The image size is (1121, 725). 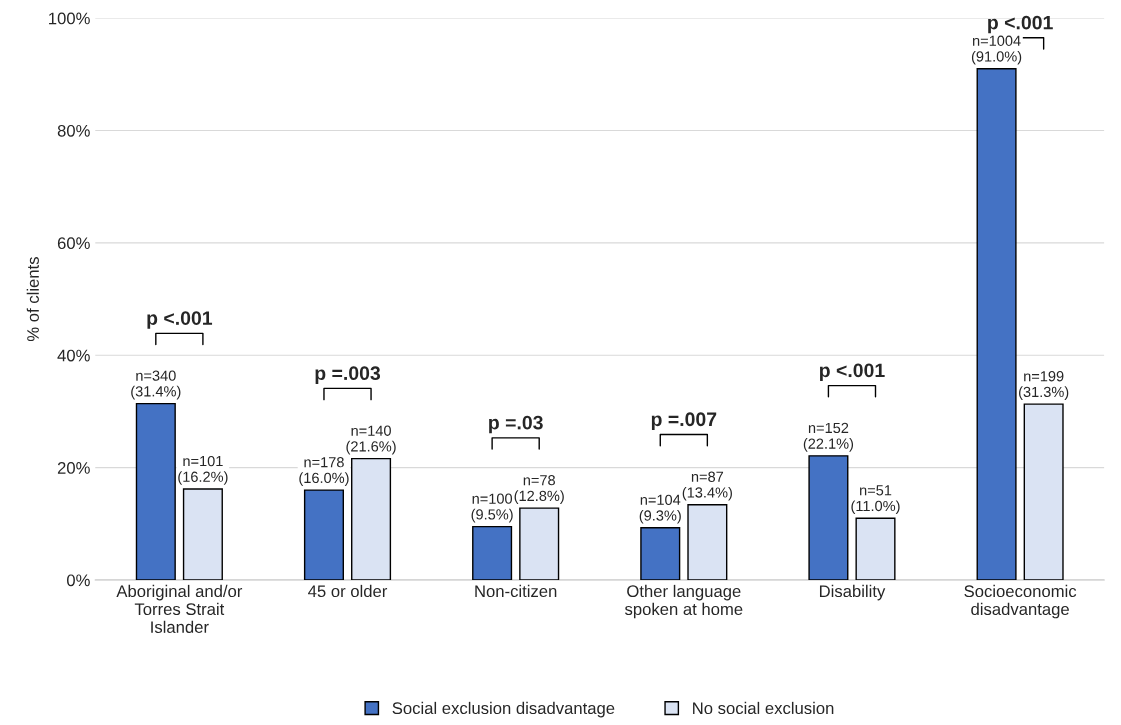 What do you see at coordinates (78, 580) in the screenshot?
I see `y-tick-label: 0%` at bounding box center [78, 580].